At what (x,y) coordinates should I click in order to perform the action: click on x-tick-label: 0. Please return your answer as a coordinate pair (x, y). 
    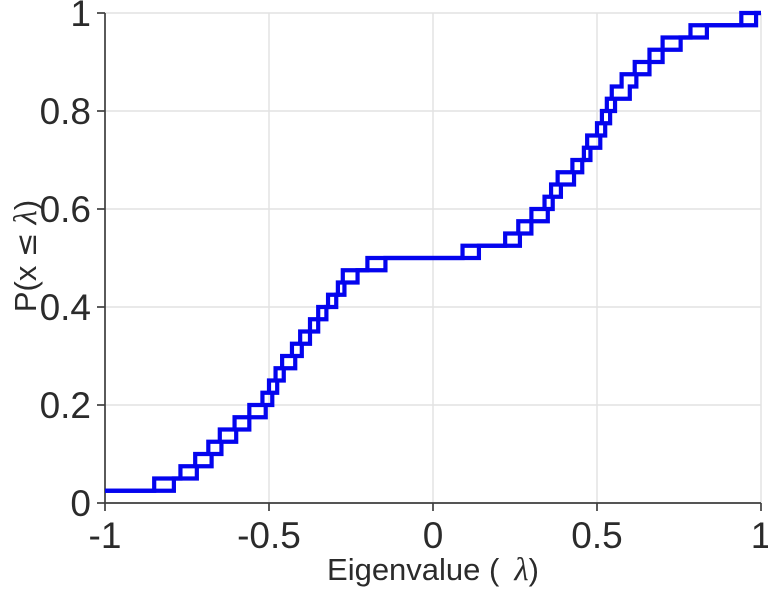
    Looking at the image, I should click on (433, 535).